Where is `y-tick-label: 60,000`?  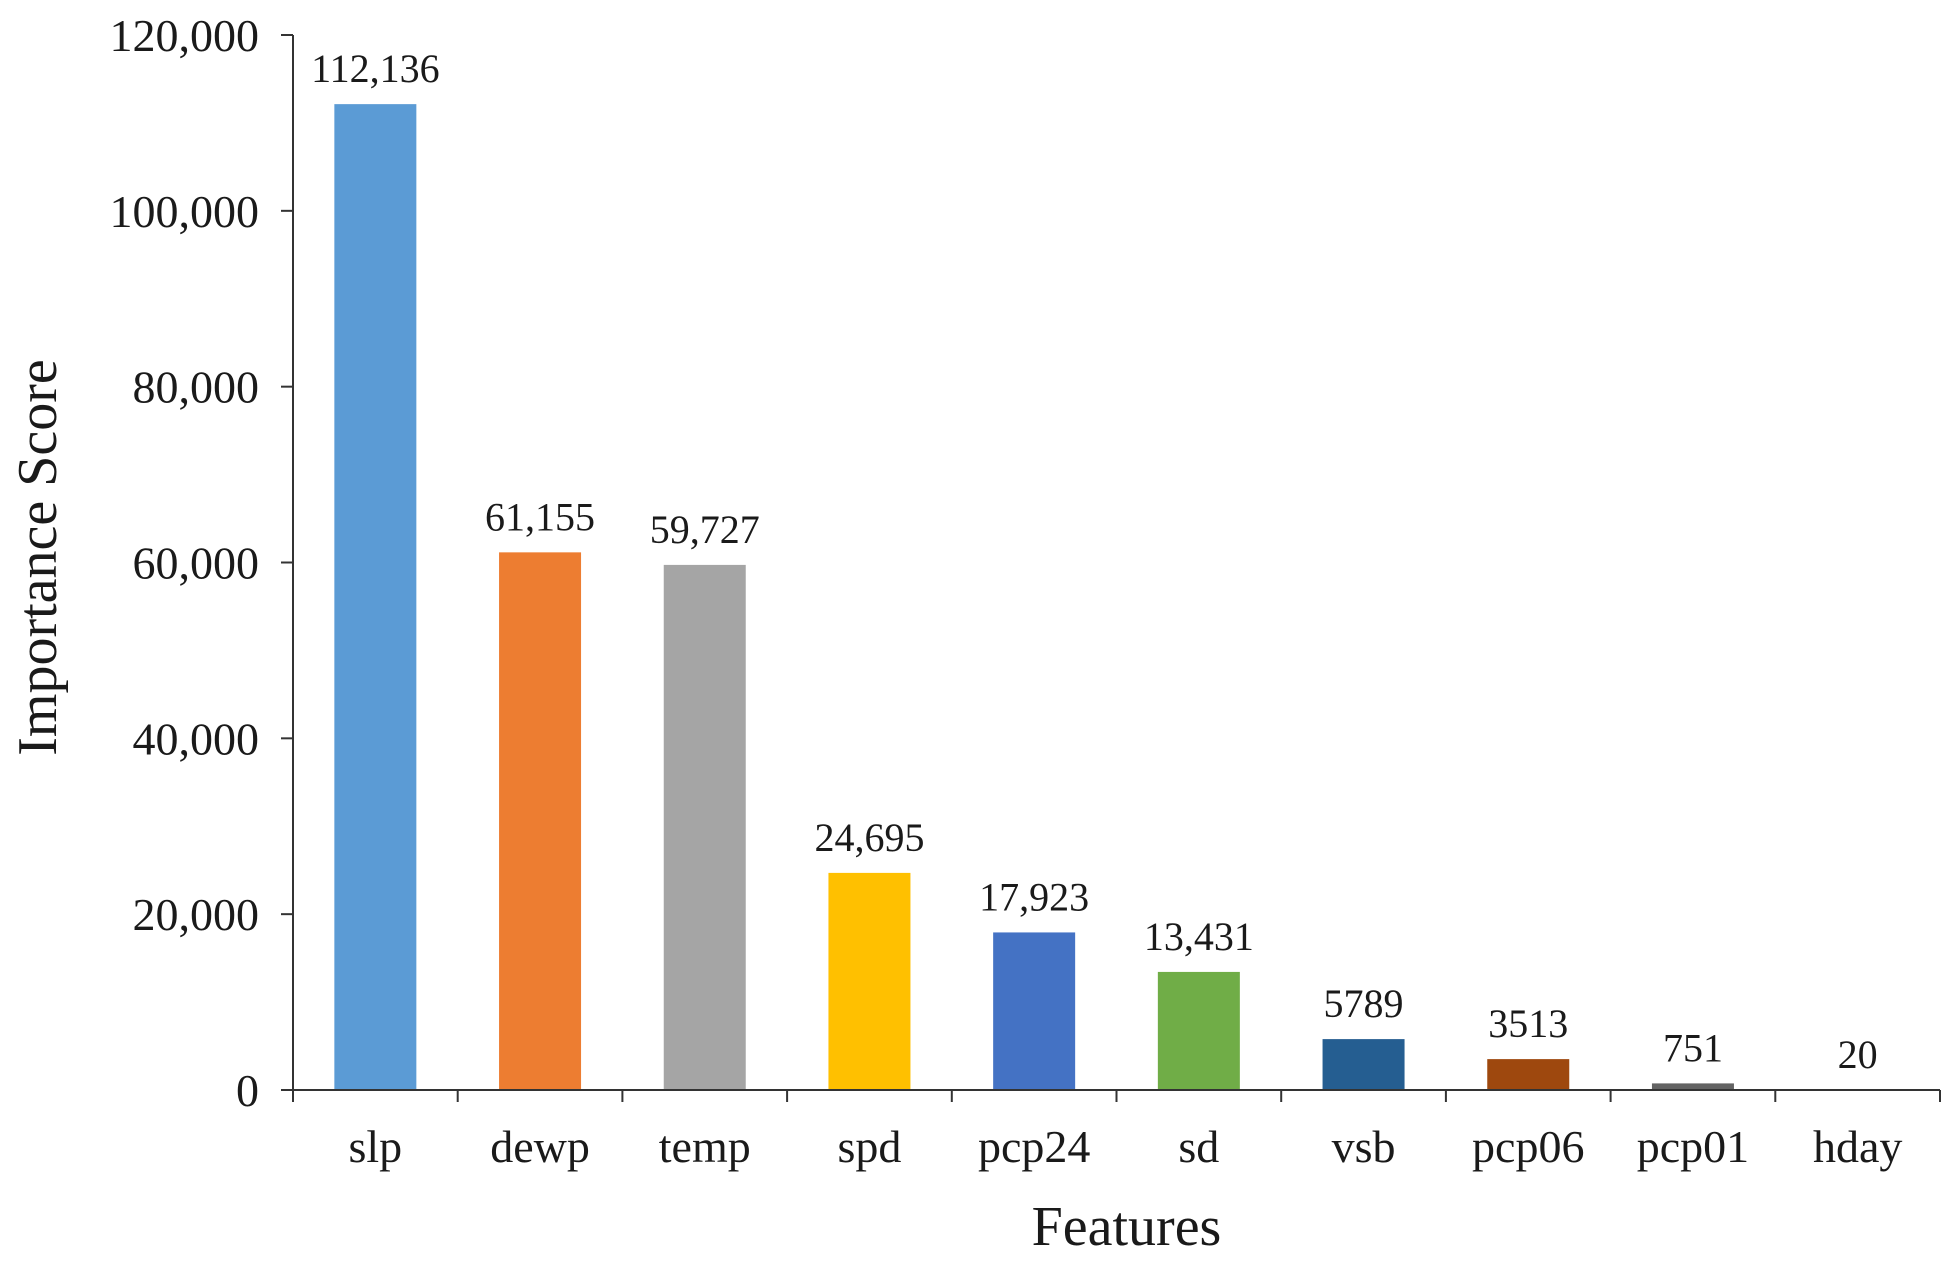 y-tick-label: 60,000 is located at coordinates (196, 563).